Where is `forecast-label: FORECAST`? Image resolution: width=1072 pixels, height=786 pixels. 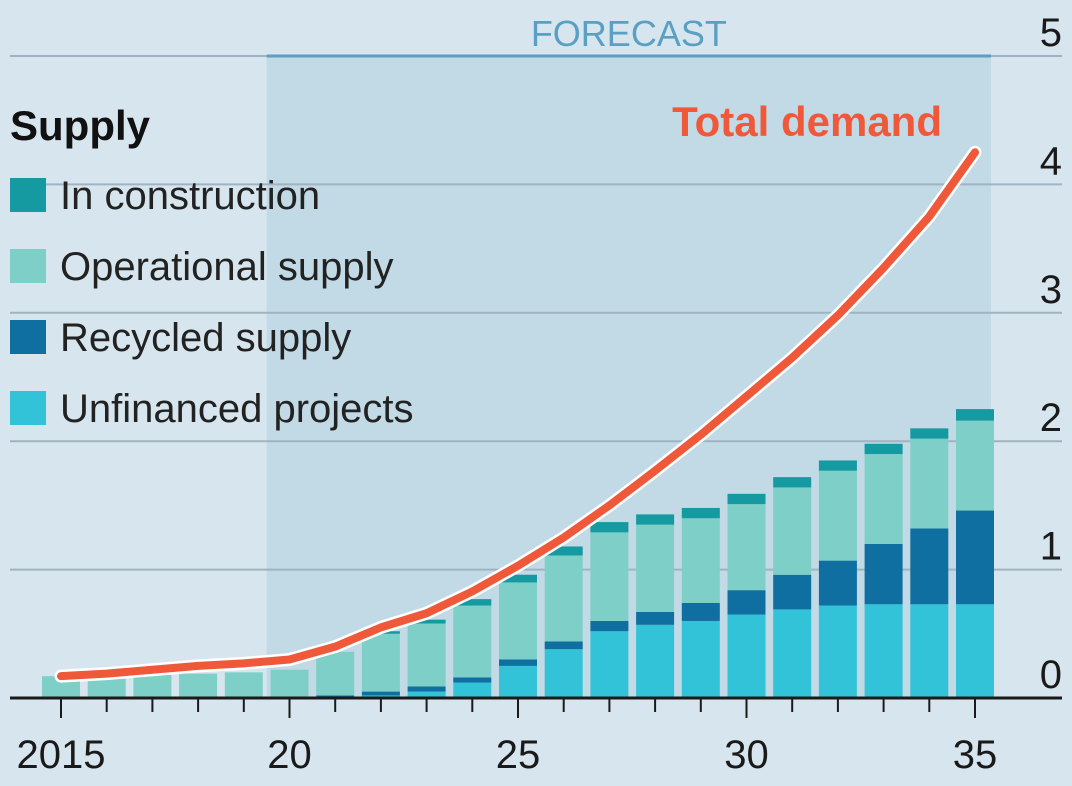
forecast-label: FORECAST is located at coordinates (629, 33).